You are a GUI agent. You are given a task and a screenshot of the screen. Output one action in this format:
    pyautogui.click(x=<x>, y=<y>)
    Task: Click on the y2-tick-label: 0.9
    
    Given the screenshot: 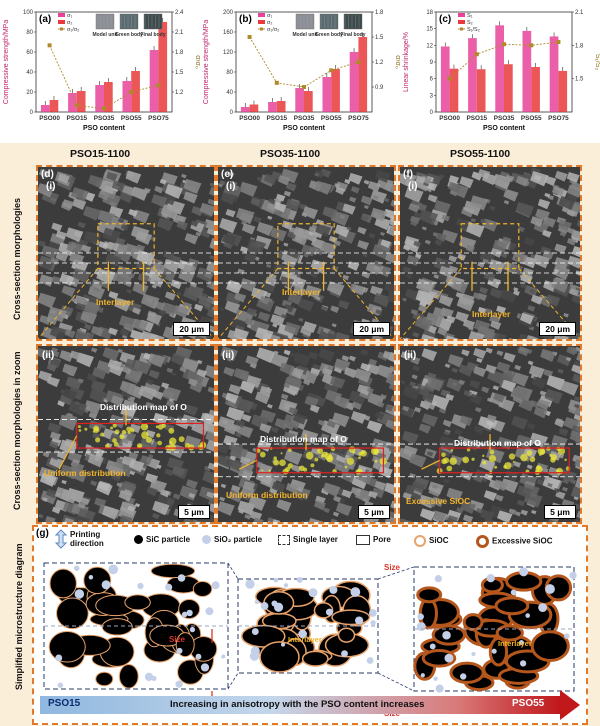 What is the action you would take?
    pyautogui.click(x=379, y=88)
    